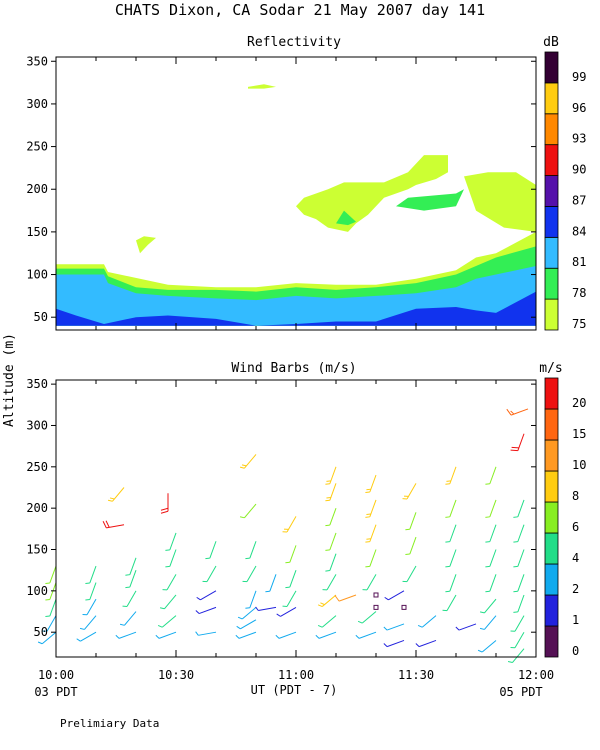  I want to click on colorbar-label: 75, so click(579, 324).